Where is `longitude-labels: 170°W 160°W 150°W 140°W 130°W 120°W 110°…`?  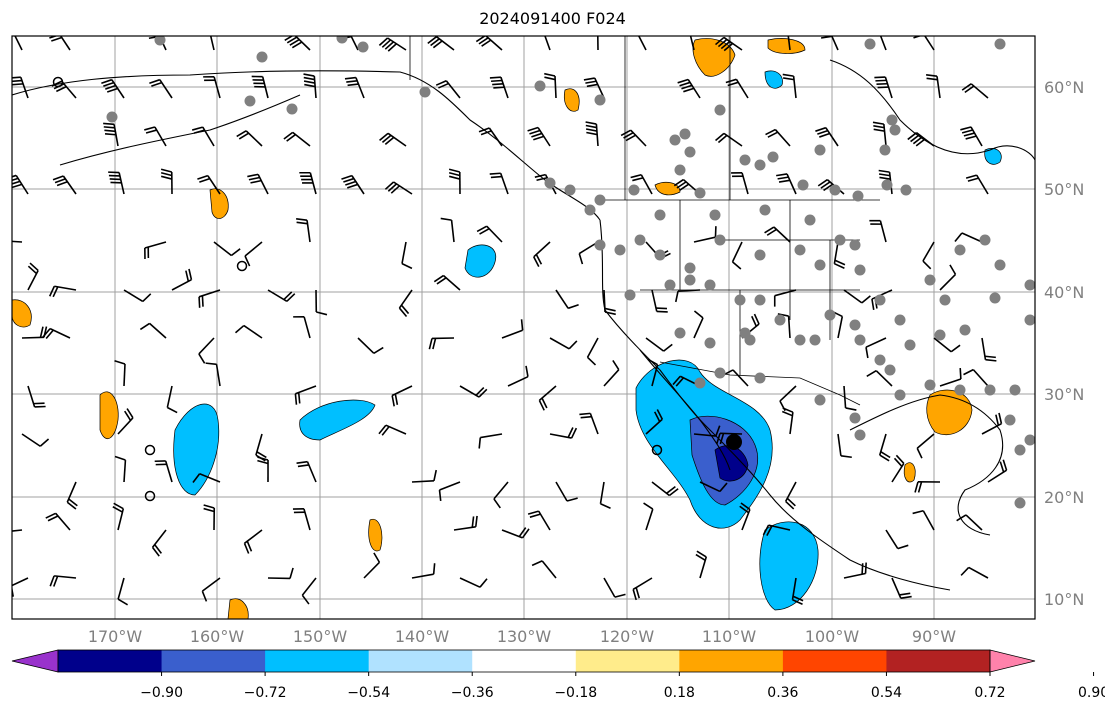 longitude-labels: 170°W 160°W 150°W 140°W 130°W 120°W 110°… is located at coordinates (522, 636).